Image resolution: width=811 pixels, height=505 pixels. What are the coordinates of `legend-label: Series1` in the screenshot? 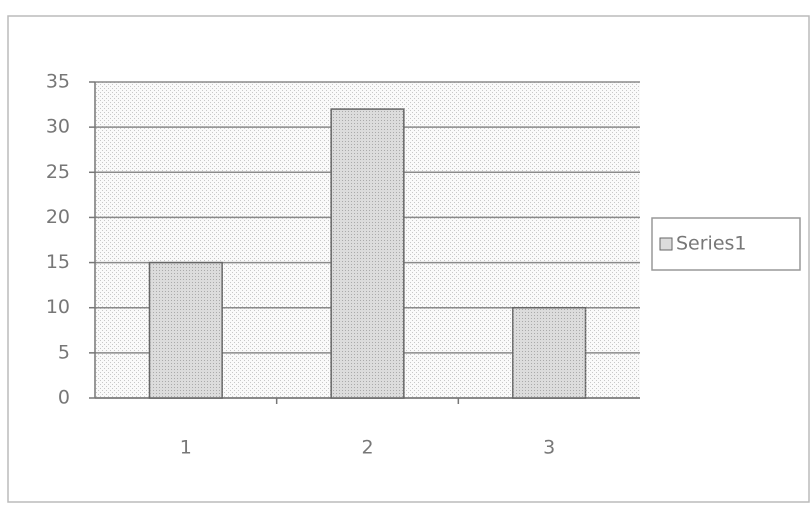 It's located at (711, 244).